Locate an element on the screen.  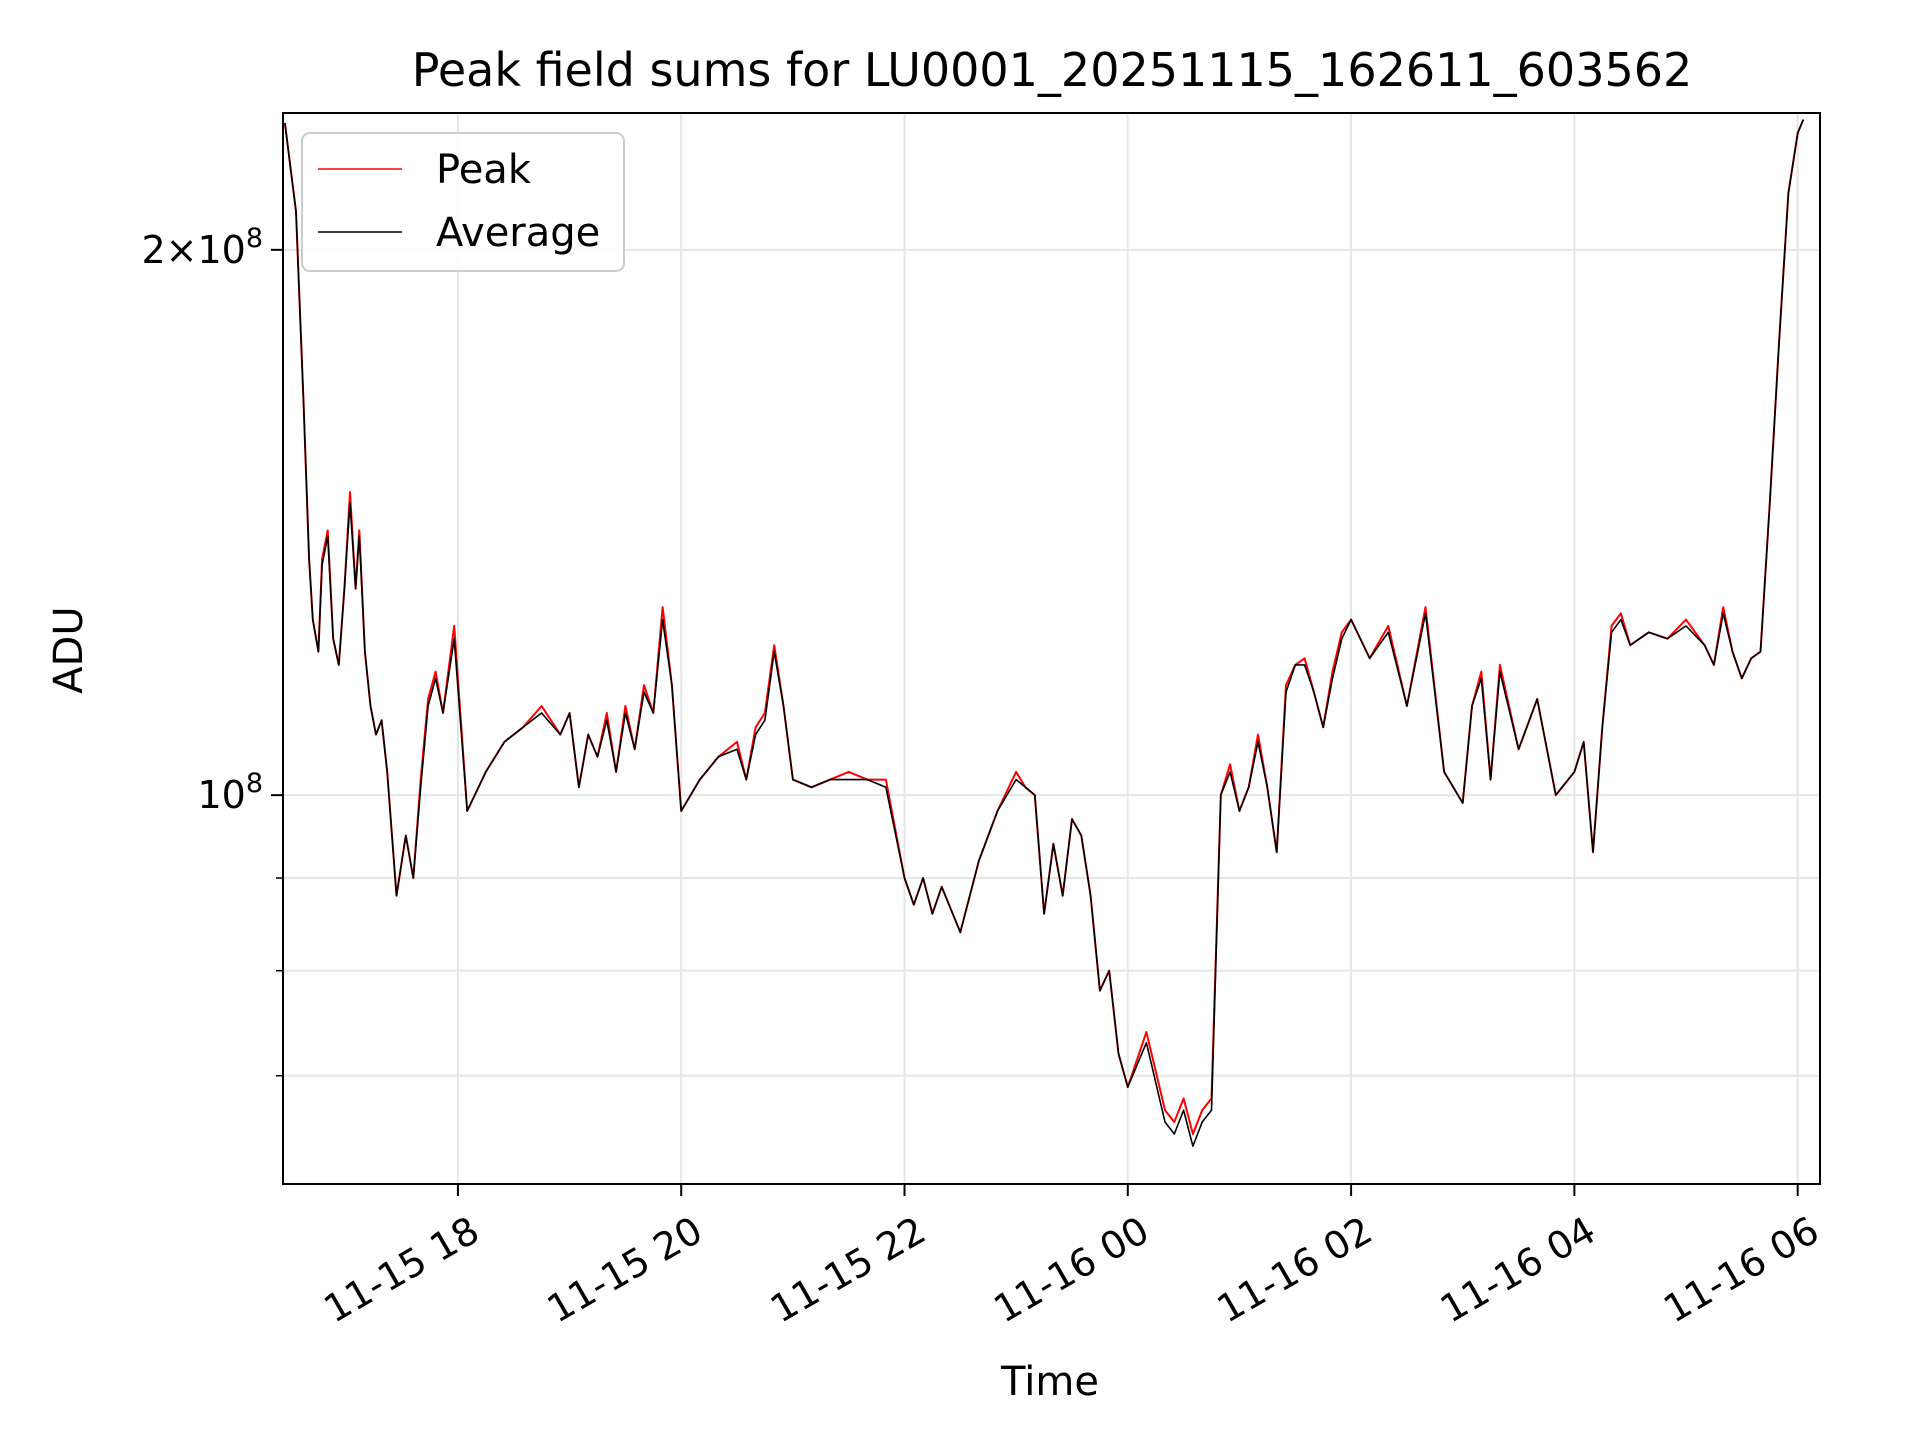
legend-box is located at coordinates (463, 202).